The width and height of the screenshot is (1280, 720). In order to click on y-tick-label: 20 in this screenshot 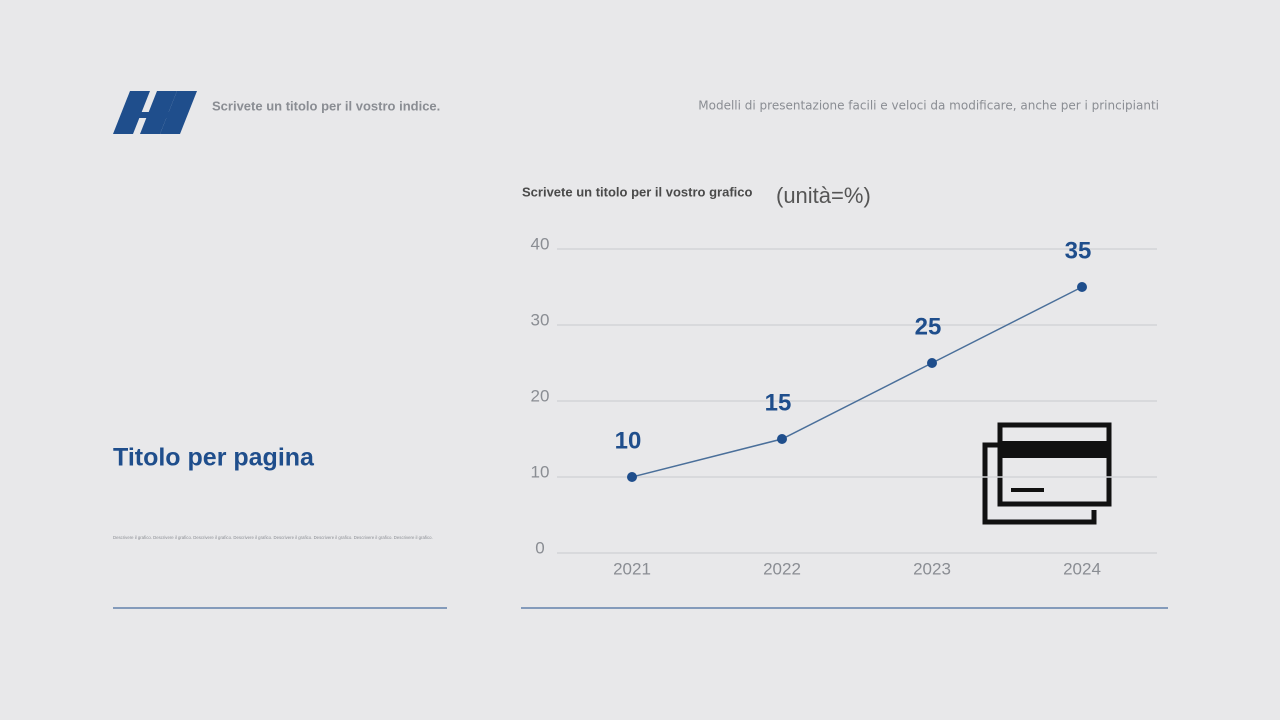, I will do `click(540, 395)`.